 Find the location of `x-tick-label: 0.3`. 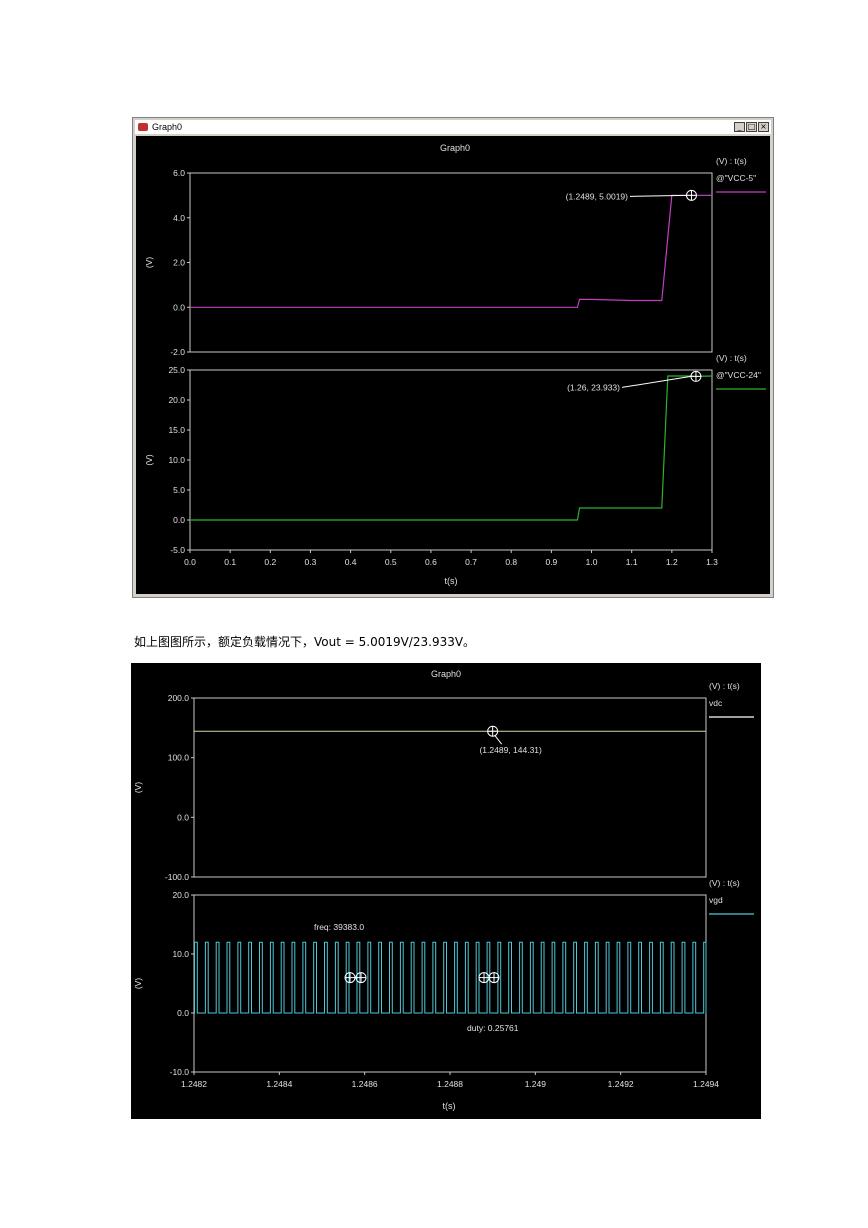

x-tick-label: 0.3 is located at coordinates (311, 562).